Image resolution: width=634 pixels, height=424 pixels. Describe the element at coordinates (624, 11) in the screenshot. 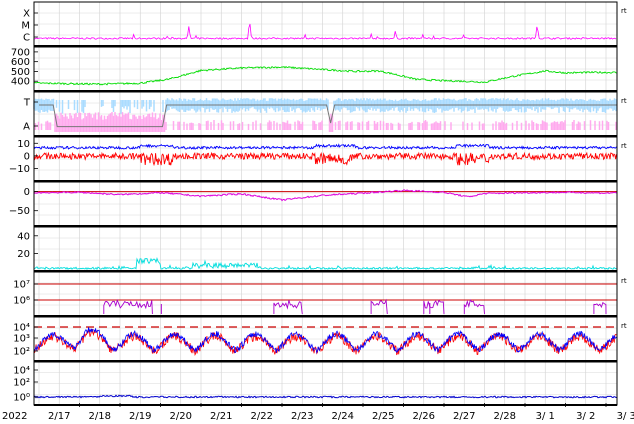

I see `right-mark-xray-class: rt` at that location.